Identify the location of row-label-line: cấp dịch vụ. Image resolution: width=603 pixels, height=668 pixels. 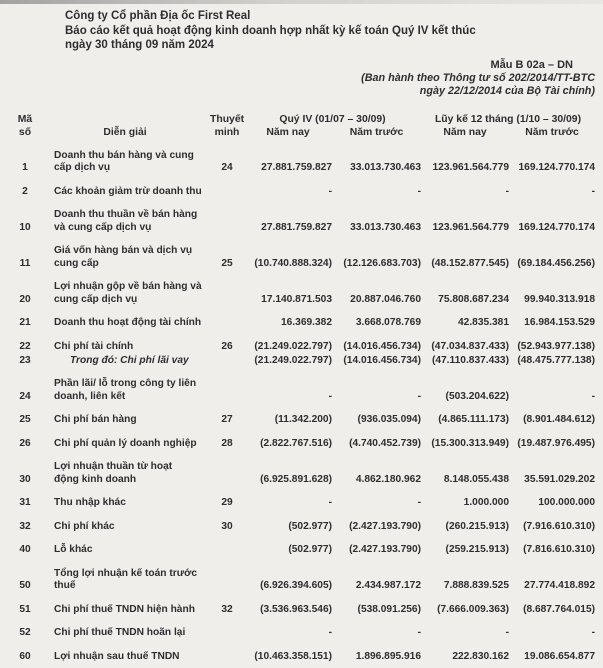
(82, 167).